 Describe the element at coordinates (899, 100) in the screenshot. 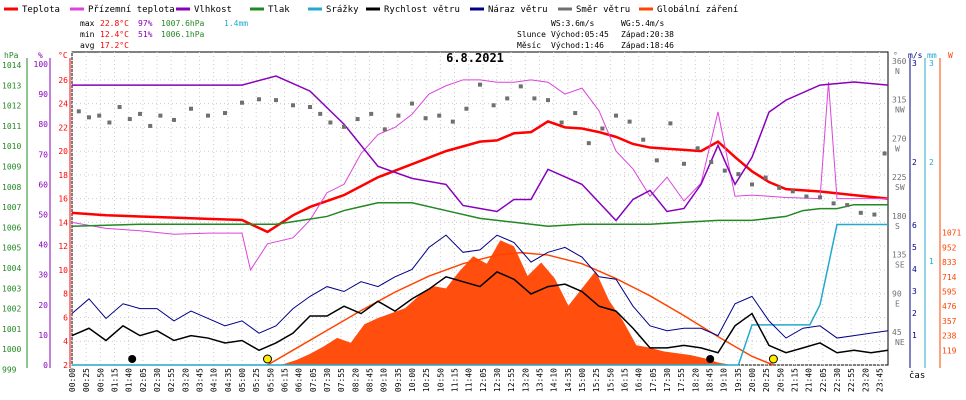

I see `axis-dir-tick-1: 315` at that location.